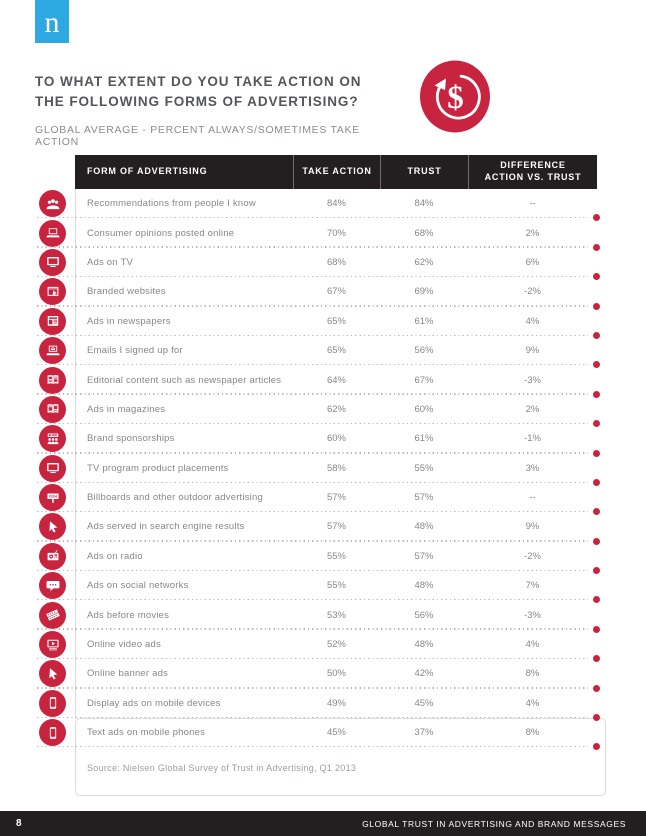  What do you see at coordinates (424, 674) in the screenshot?
I see `trust-value: 42%` at bounding box center [424, 674].